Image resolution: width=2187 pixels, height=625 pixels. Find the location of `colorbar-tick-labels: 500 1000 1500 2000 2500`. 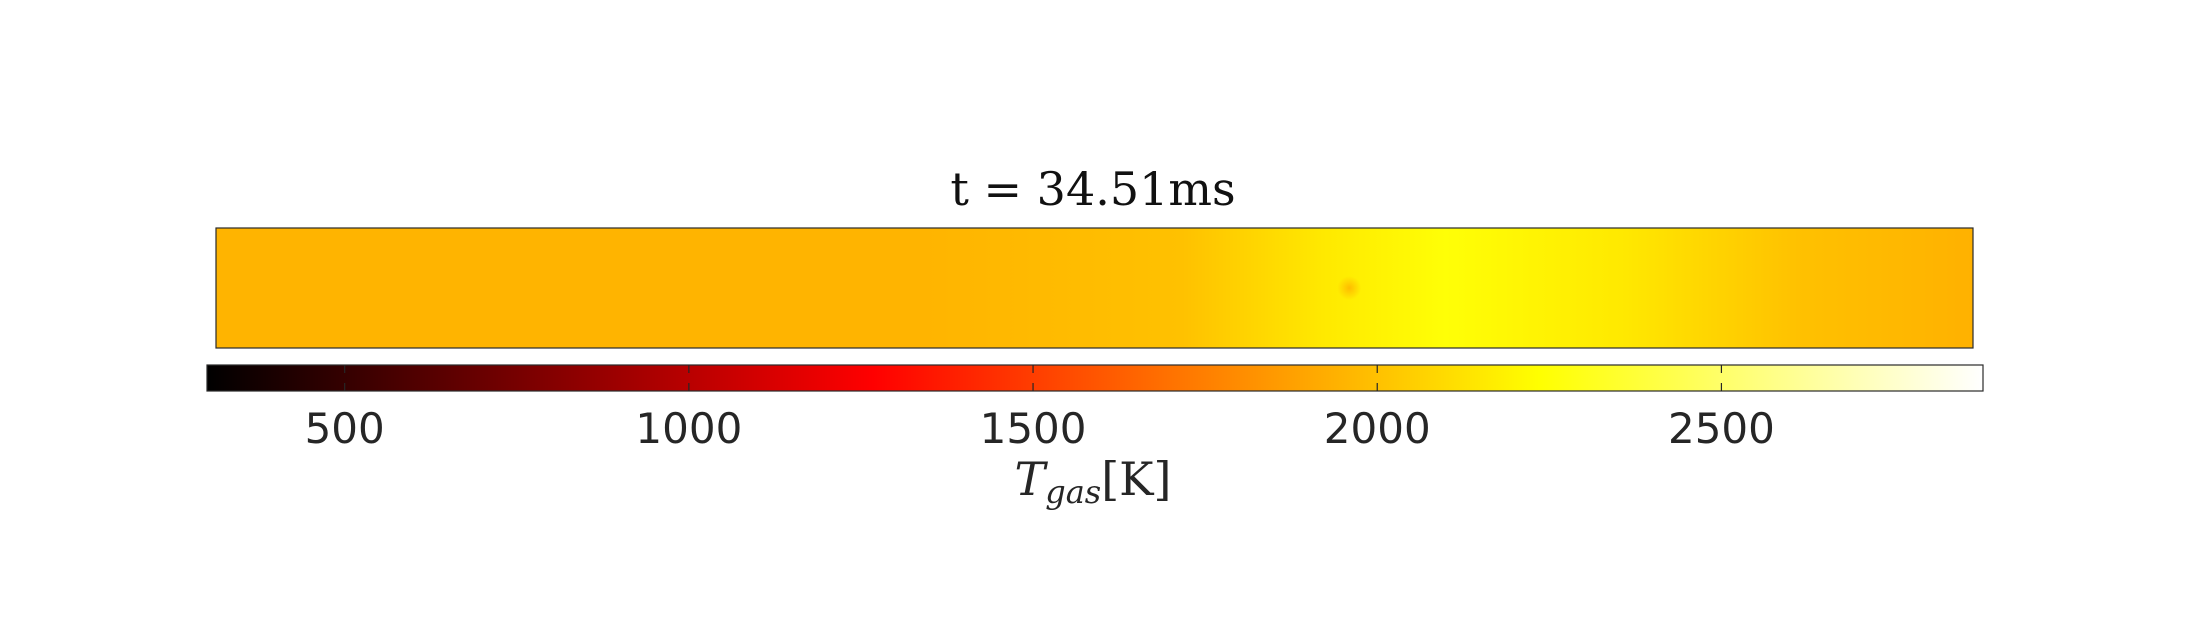

colorbar-tick-labels: 500 1000 1500 2000 2500 is located at coordinates (1040, 428).